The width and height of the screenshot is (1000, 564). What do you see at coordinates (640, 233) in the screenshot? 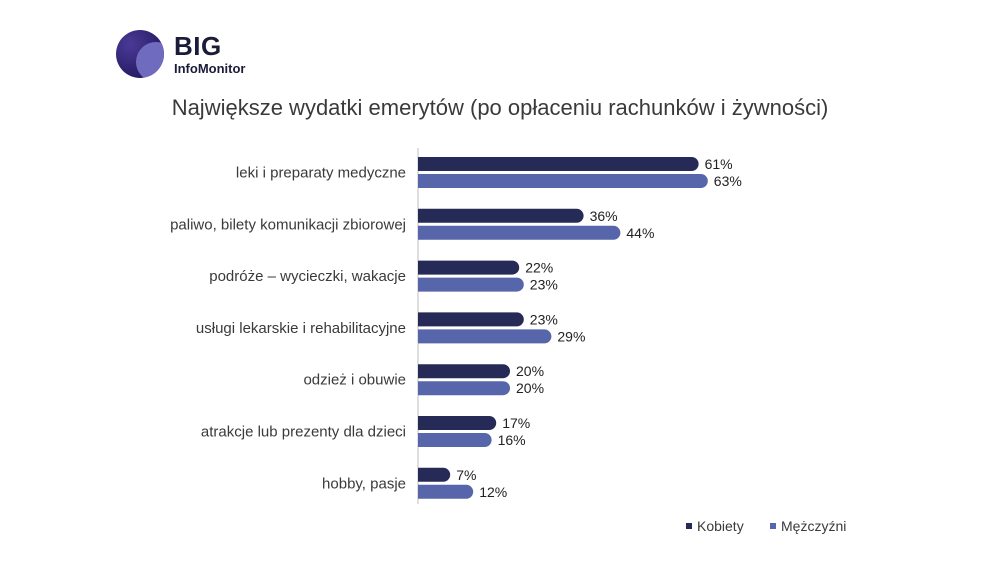
I see `data-label: 44%` at bounding box center [640, 233].